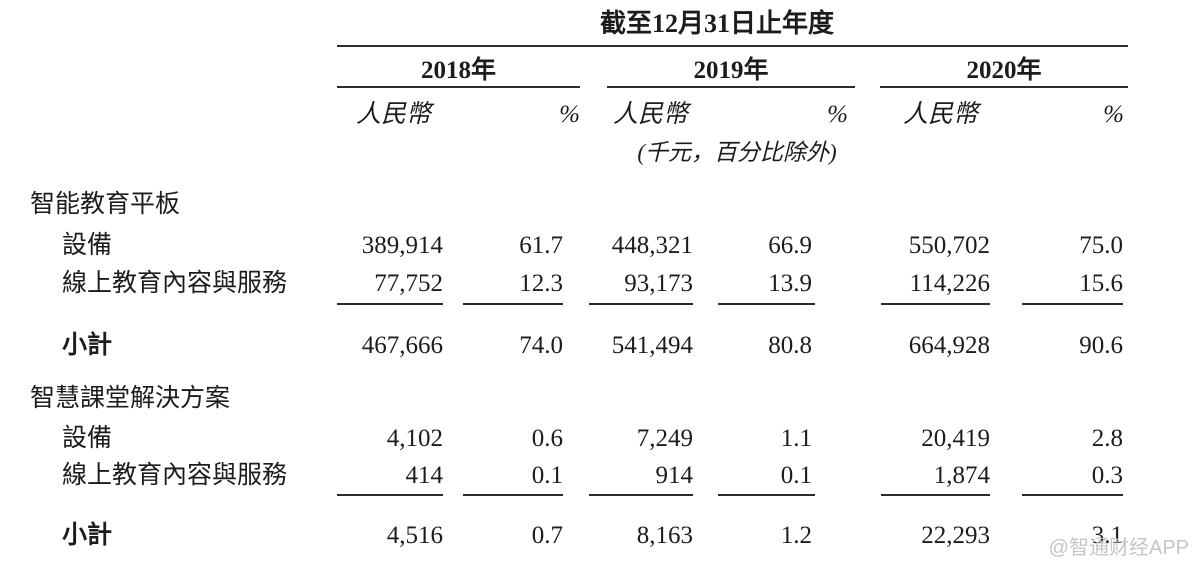 The image size is (1193, 568). What do you see at coordinates (796, 475) in the screenshot?
I see `cell-pct-2019: 0.1` at bounding box center [796, 475].